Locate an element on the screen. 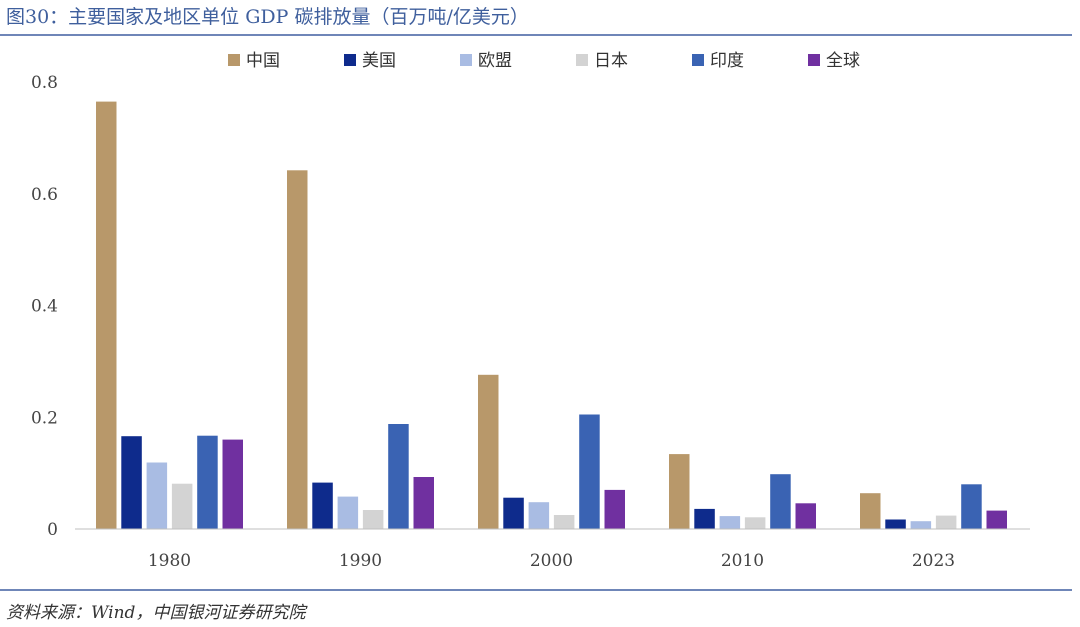 Image resolution: width=1080 pixels, height=627 pixels. y-axis: 0 0.2 0.4 0.6 0.8 is located at coordinates (44, 306).